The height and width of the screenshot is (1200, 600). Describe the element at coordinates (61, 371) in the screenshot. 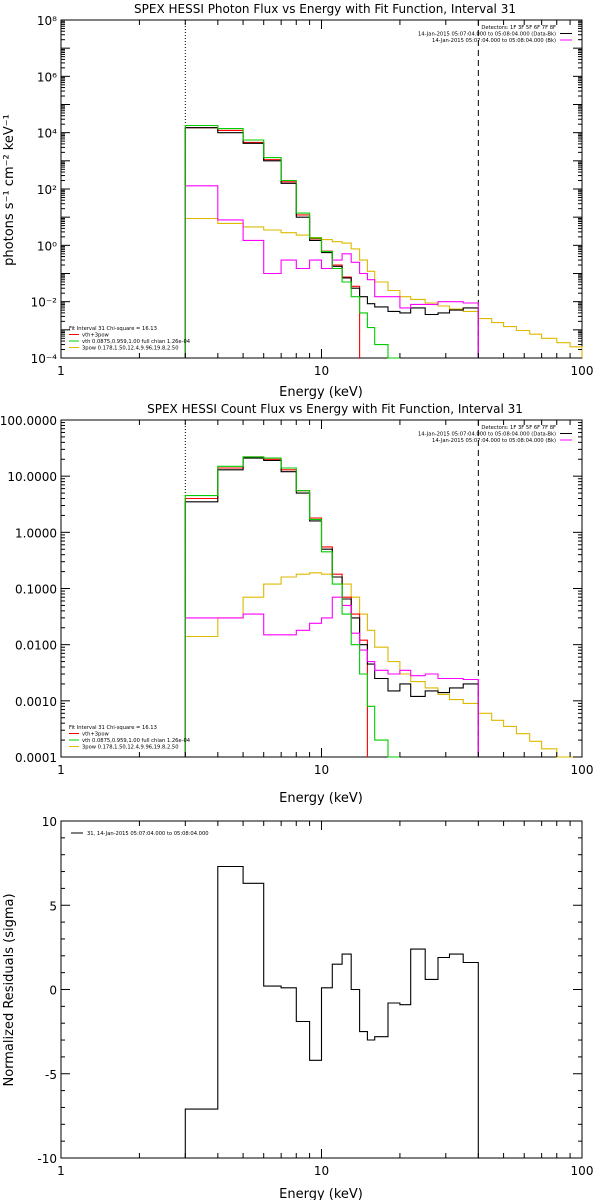

I see `photon-flux-x-tick-label: 1` at that location.